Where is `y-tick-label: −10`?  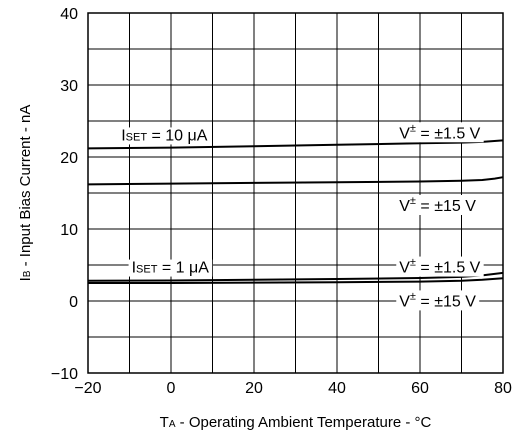 y-tick-label: −10 is located at coordinates (64, 374).